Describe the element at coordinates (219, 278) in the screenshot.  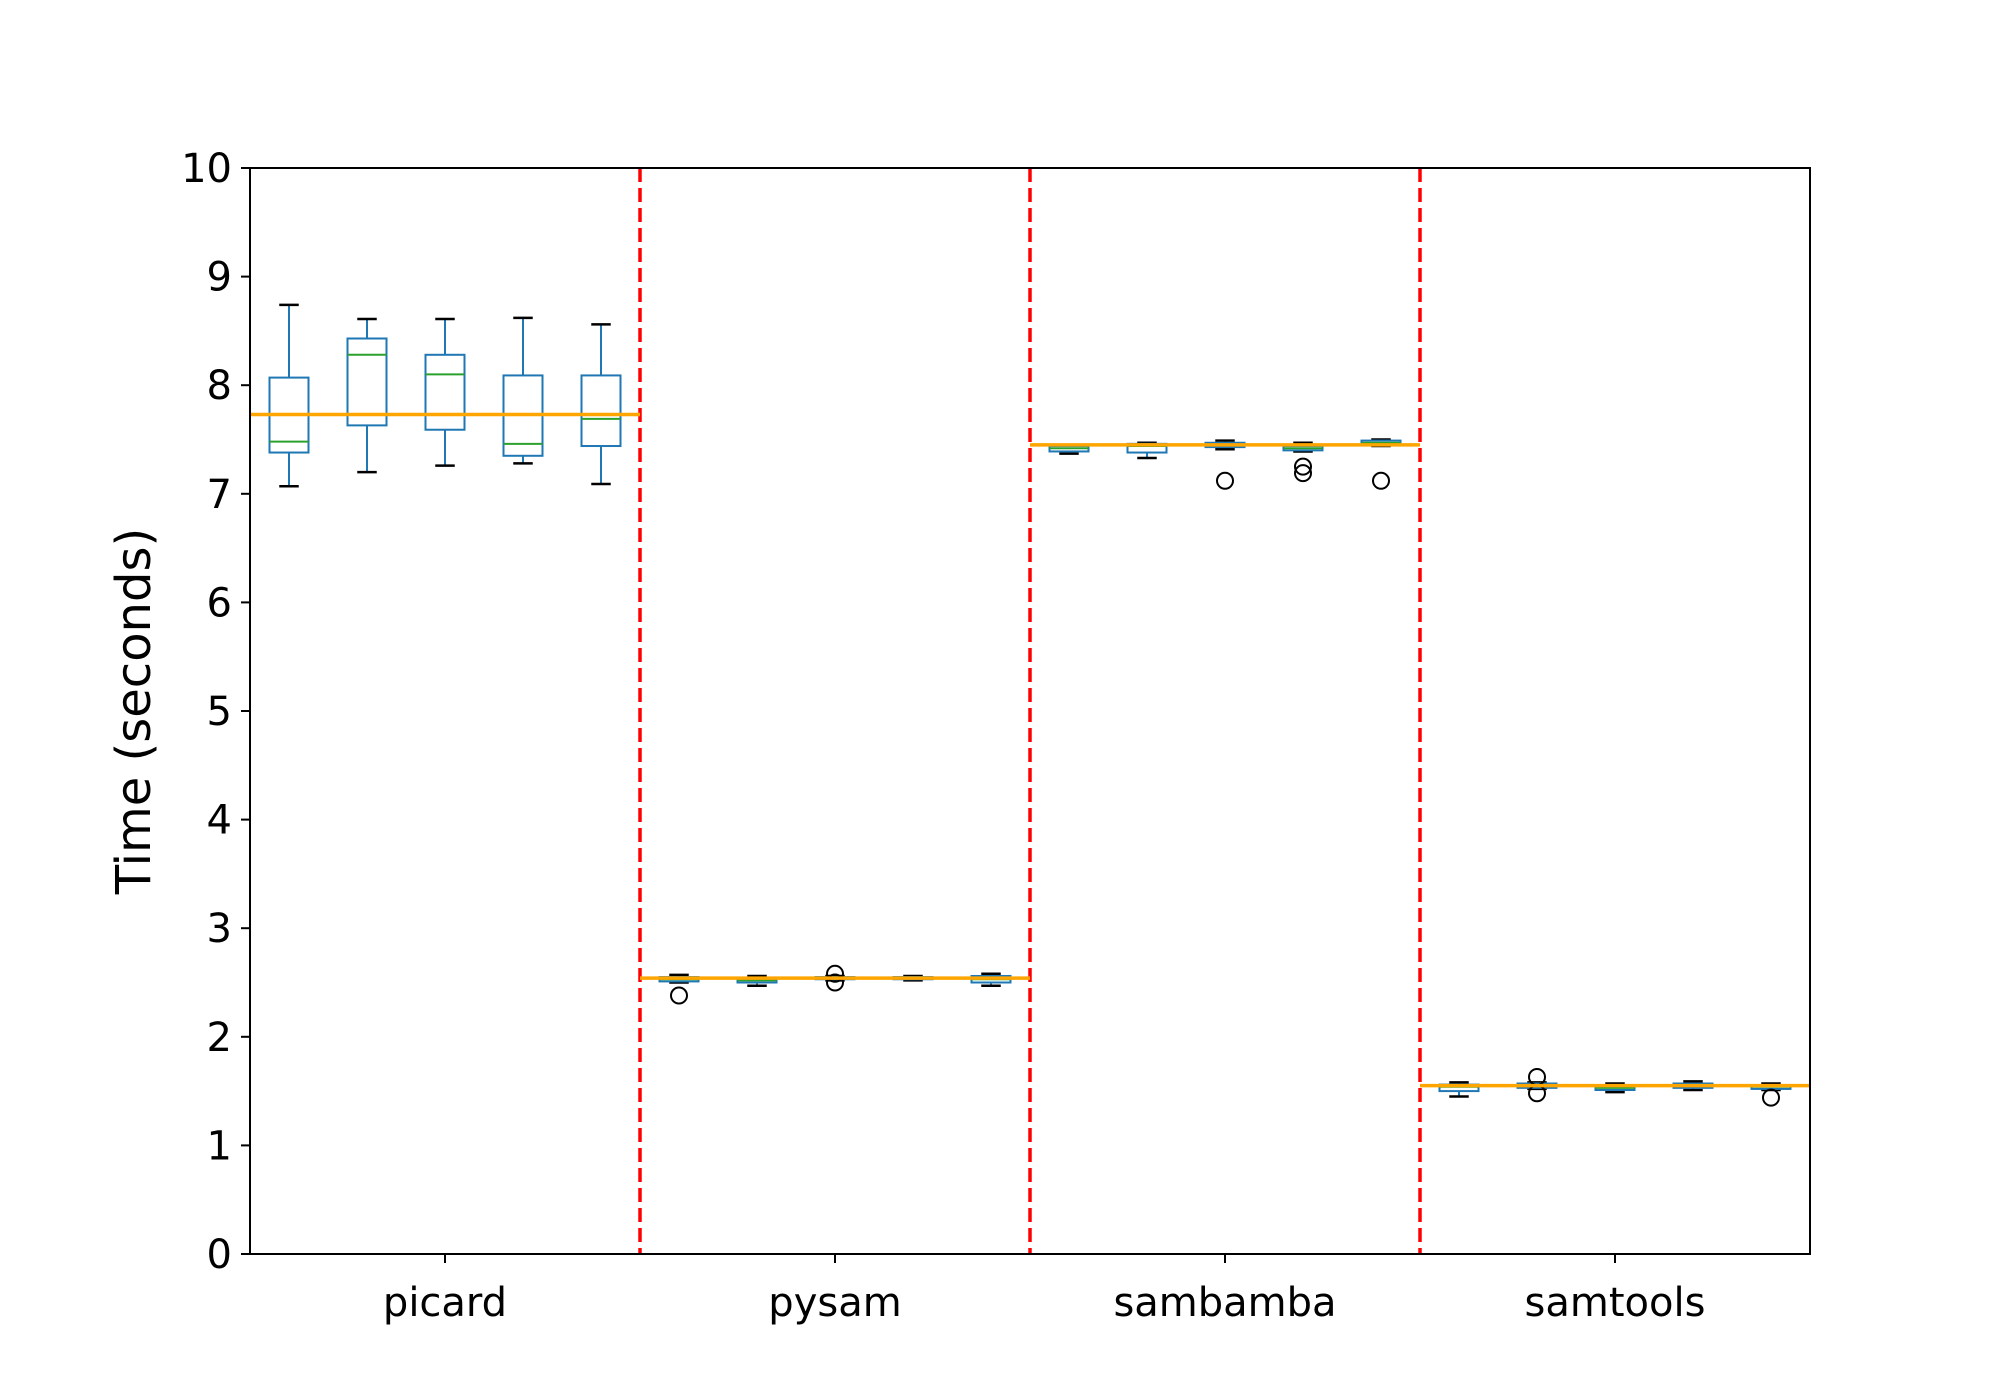
I see `y-tick-label: 9` at that location.